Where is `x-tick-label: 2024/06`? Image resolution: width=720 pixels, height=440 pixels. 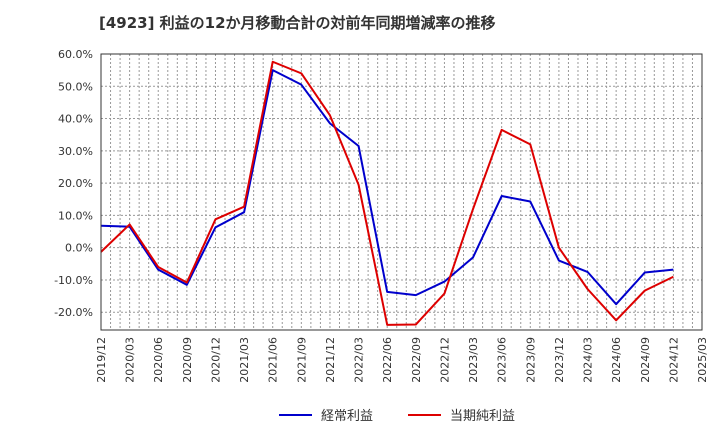 x-tick-label: 2024/06 is located at coordinates (616, 360).